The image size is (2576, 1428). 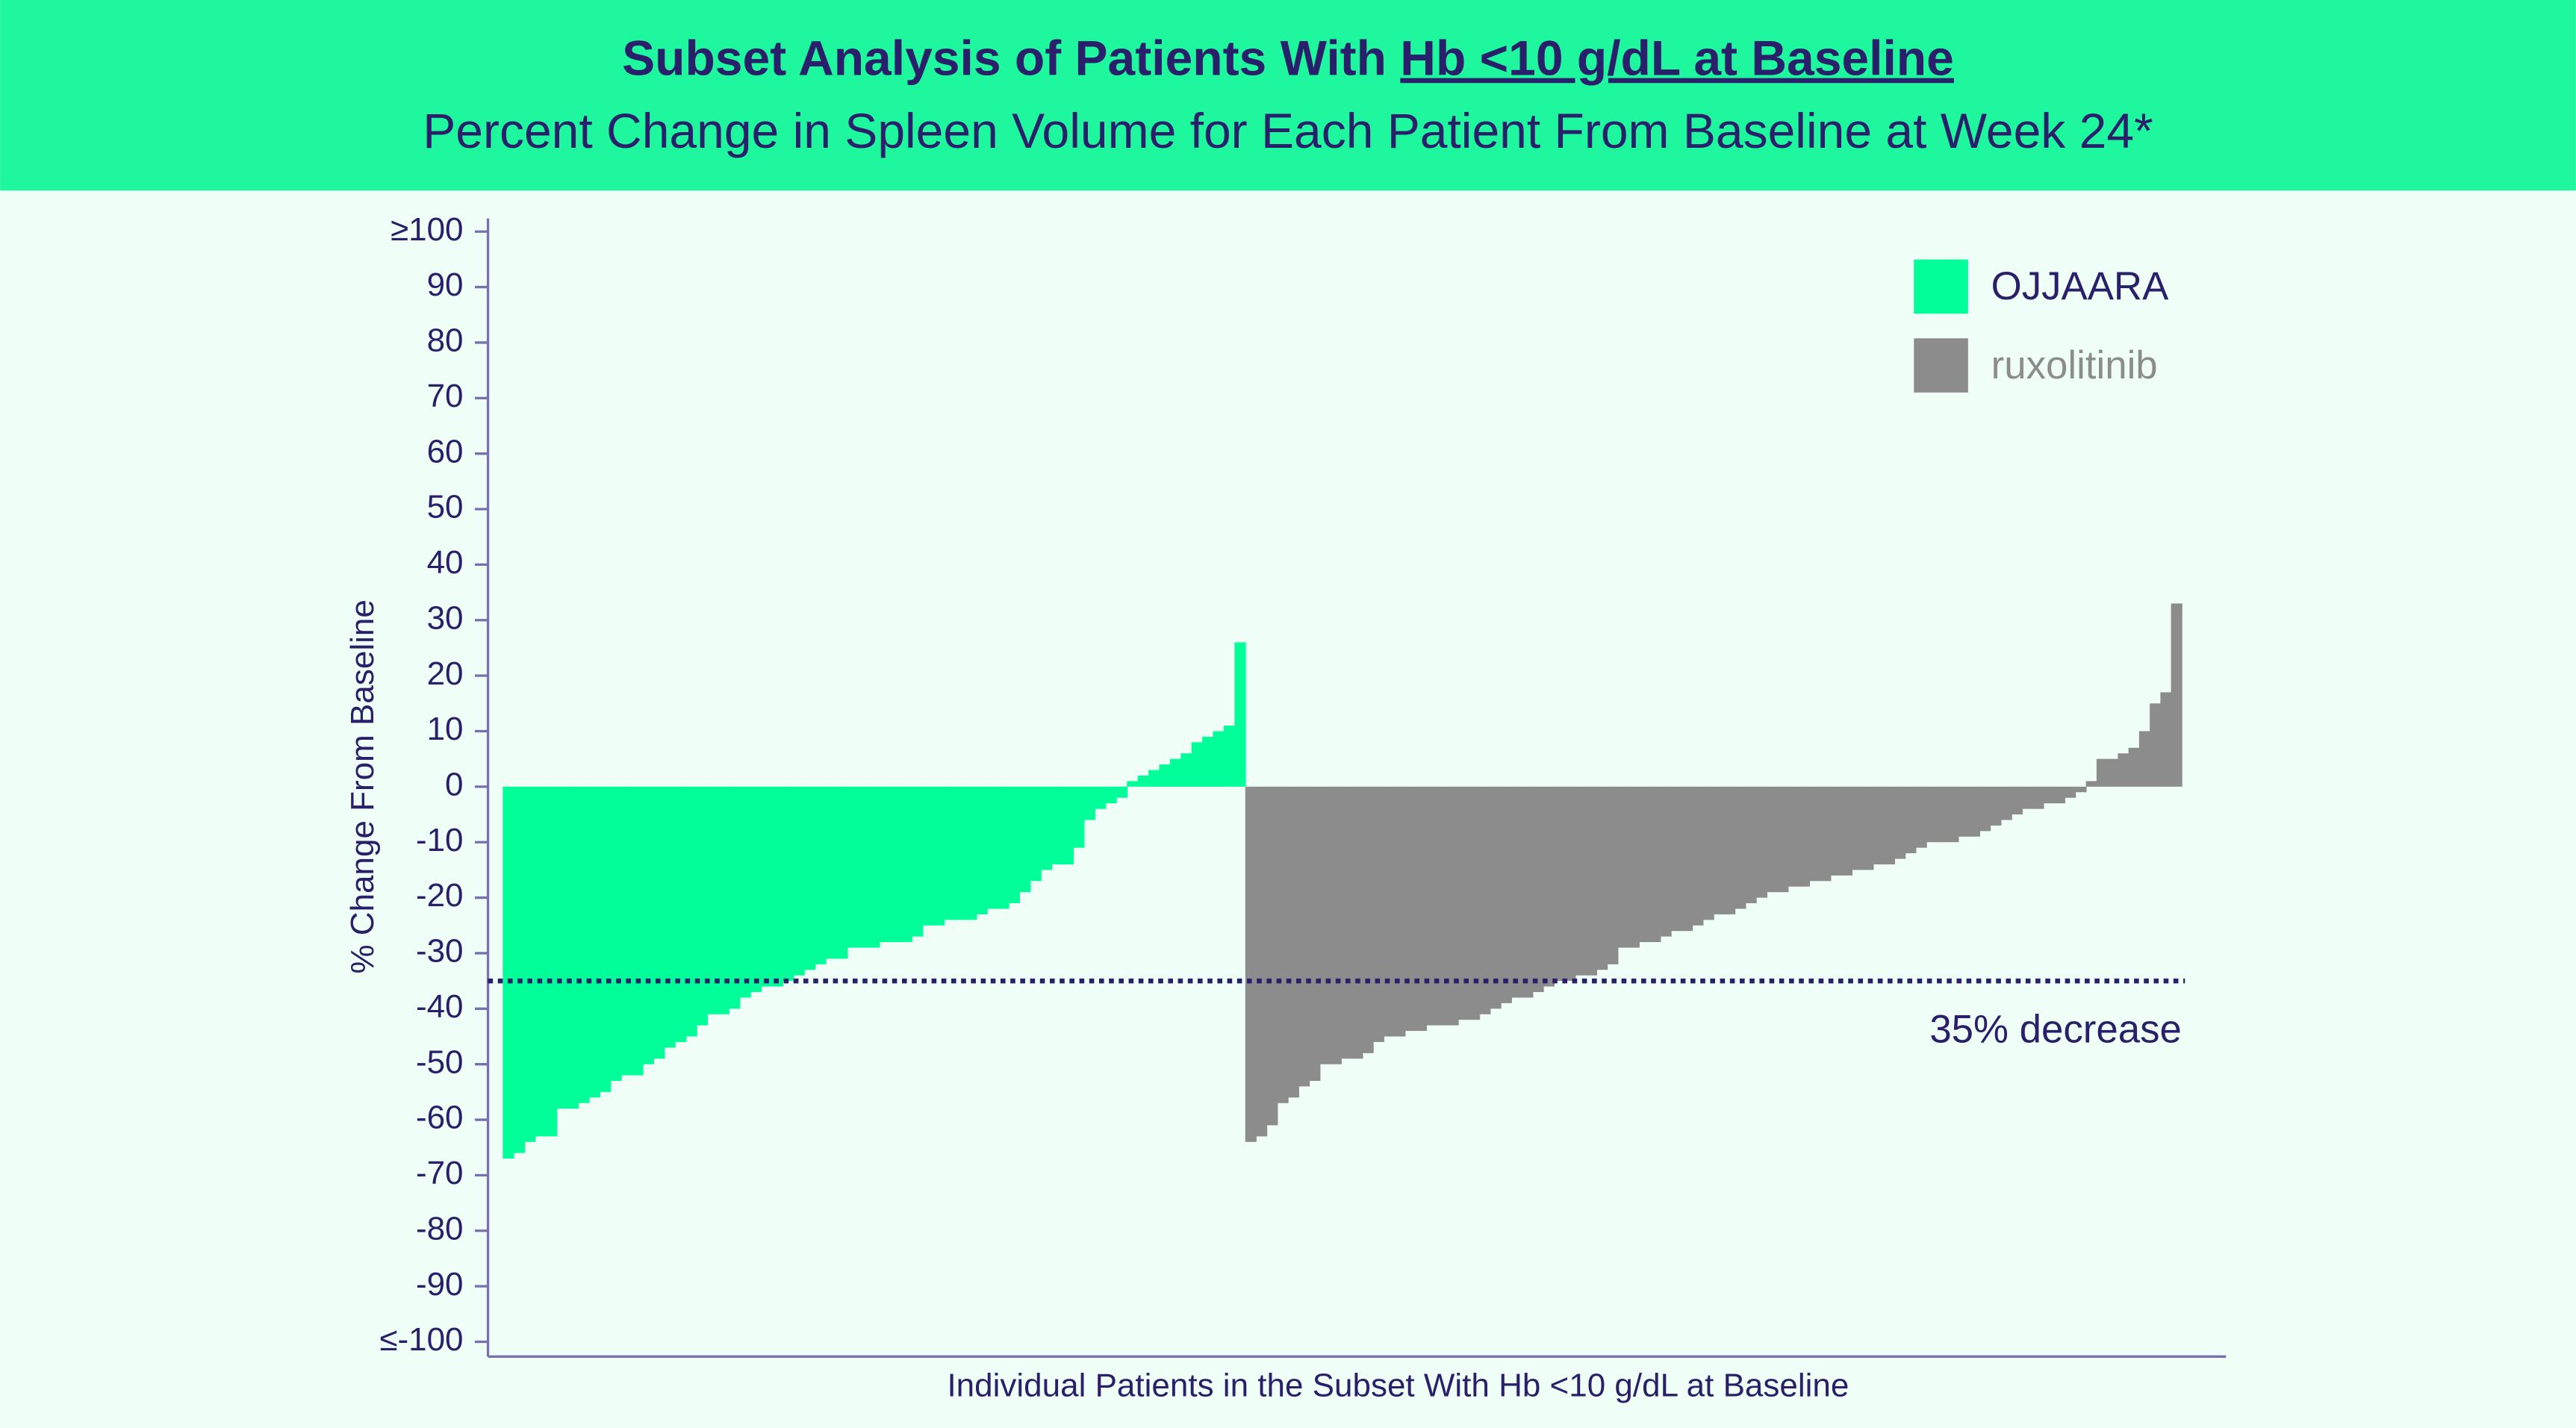 What do you see at coordinates (445, 562) in the screenshot?
I see `y-tick-label: 40` at bounding box center [445, 562].